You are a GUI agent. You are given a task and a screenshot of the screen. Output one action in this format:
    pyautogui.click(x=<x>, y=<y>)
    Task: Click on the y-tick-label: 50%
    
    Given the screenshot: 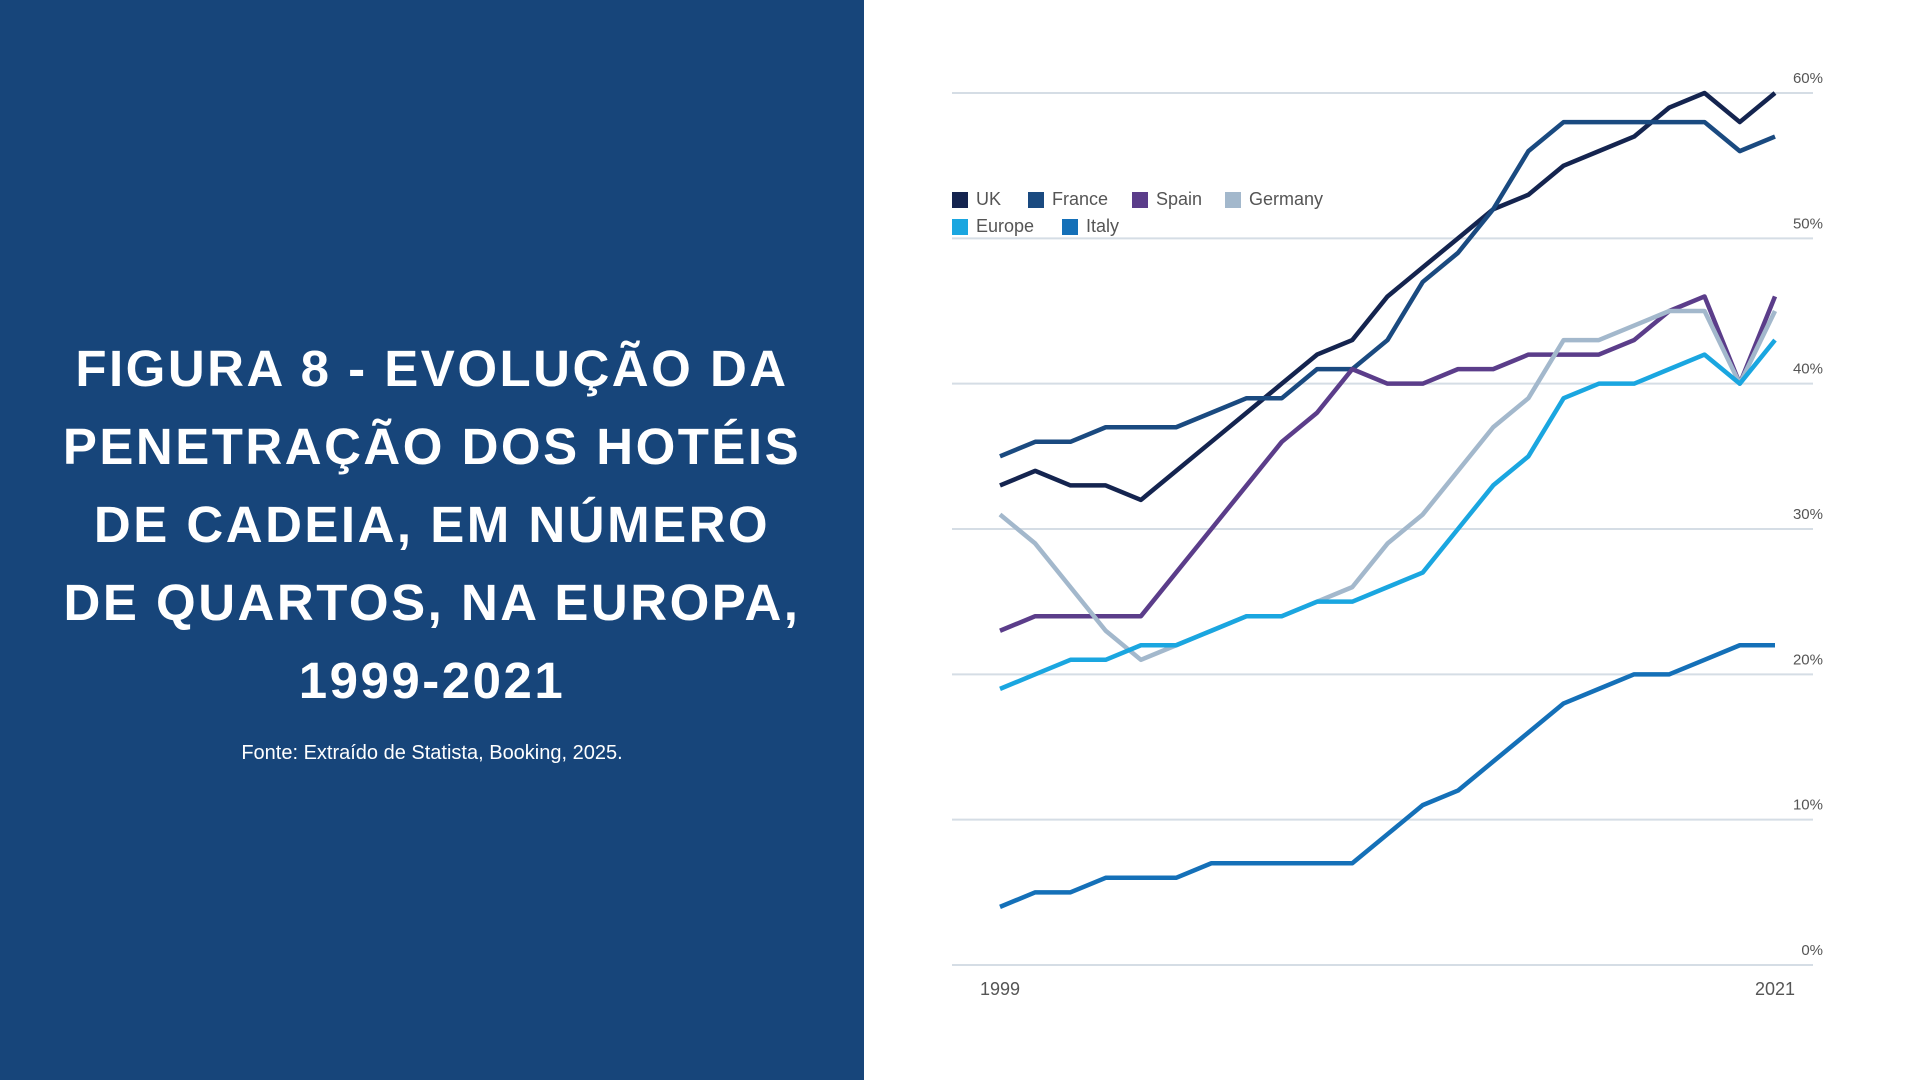 What is the action you would take?
    pyautogui.click(x=1808, y=223)
    